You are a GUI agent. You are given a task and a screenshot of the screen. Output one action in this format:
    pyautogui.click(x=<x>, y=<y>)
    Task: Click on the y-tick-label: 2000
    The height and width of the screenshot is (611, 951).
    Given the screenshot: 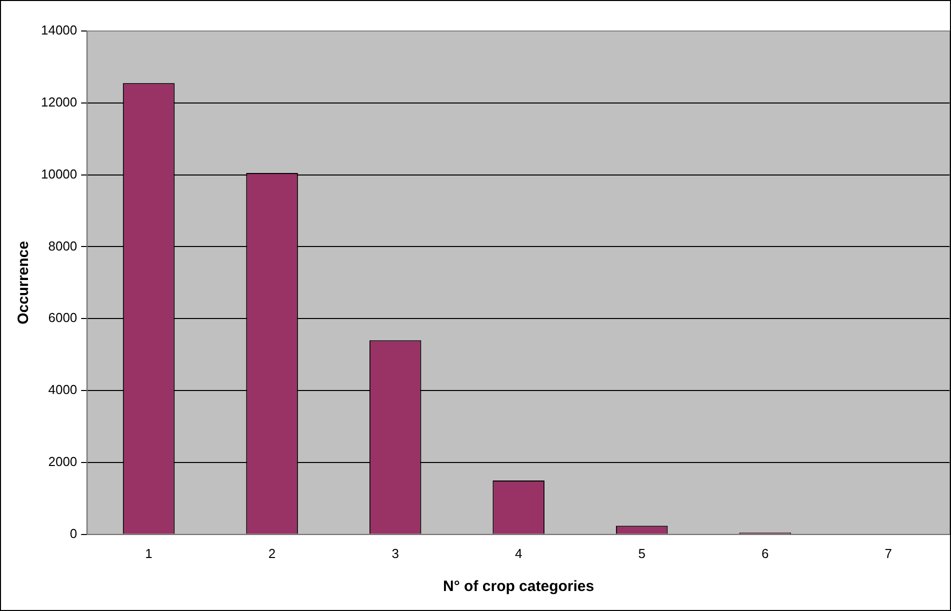 What is the action you would take?
    pyautogui.click(x=63, y=462)
    